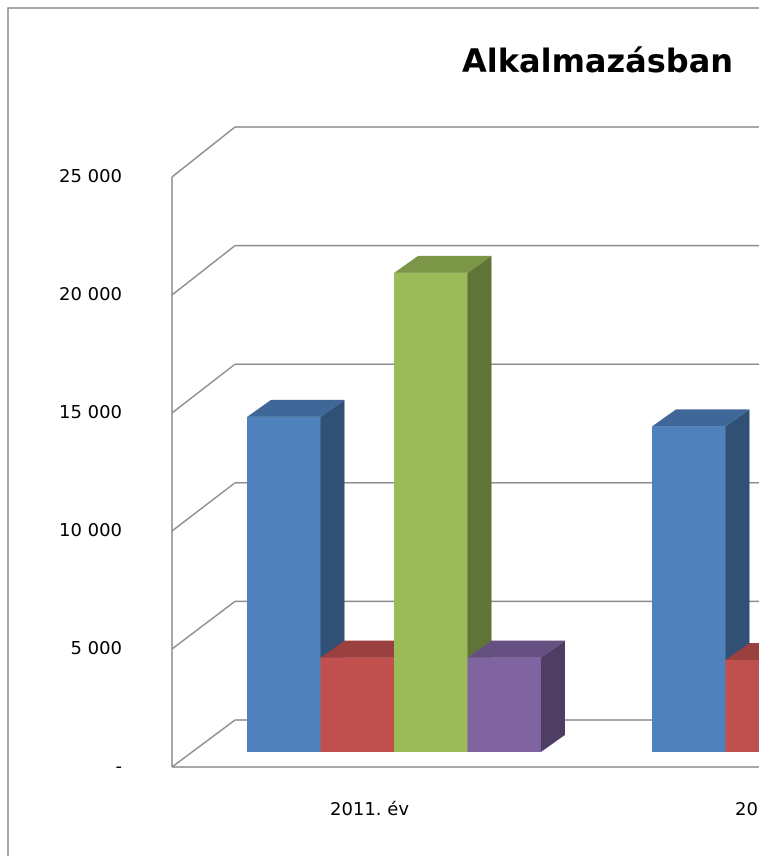 This screenshot has width=759, height=856. I want to click on x-tick-label: 2011. év, so click(369, 809).